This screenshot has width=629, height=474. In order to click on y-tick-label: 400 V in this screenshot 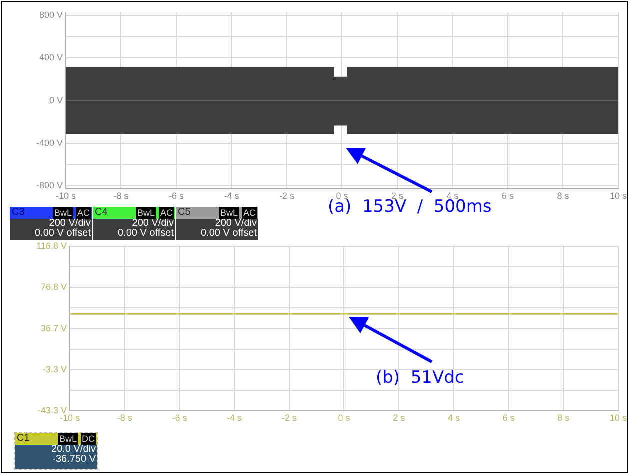, I will do `click(51, 57)`.